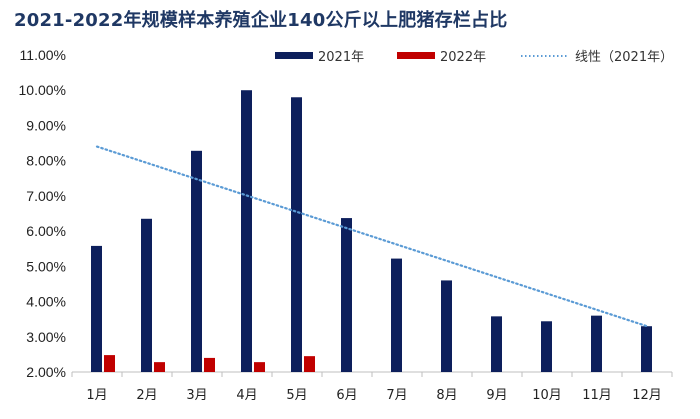  I want to click on legend-swatch-2022, so click(416, 55).